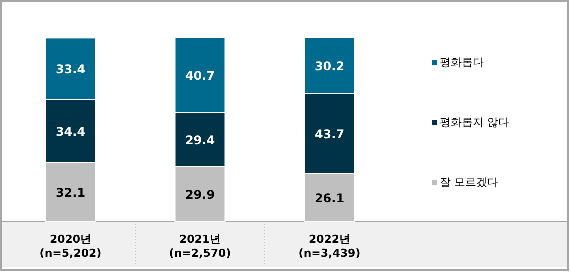 This screenshot has width=570, height=272. What do you see at coordinates (200, 140) in the screenshot?
I see `data-label: 29.4` at bounding box center [200, 140].